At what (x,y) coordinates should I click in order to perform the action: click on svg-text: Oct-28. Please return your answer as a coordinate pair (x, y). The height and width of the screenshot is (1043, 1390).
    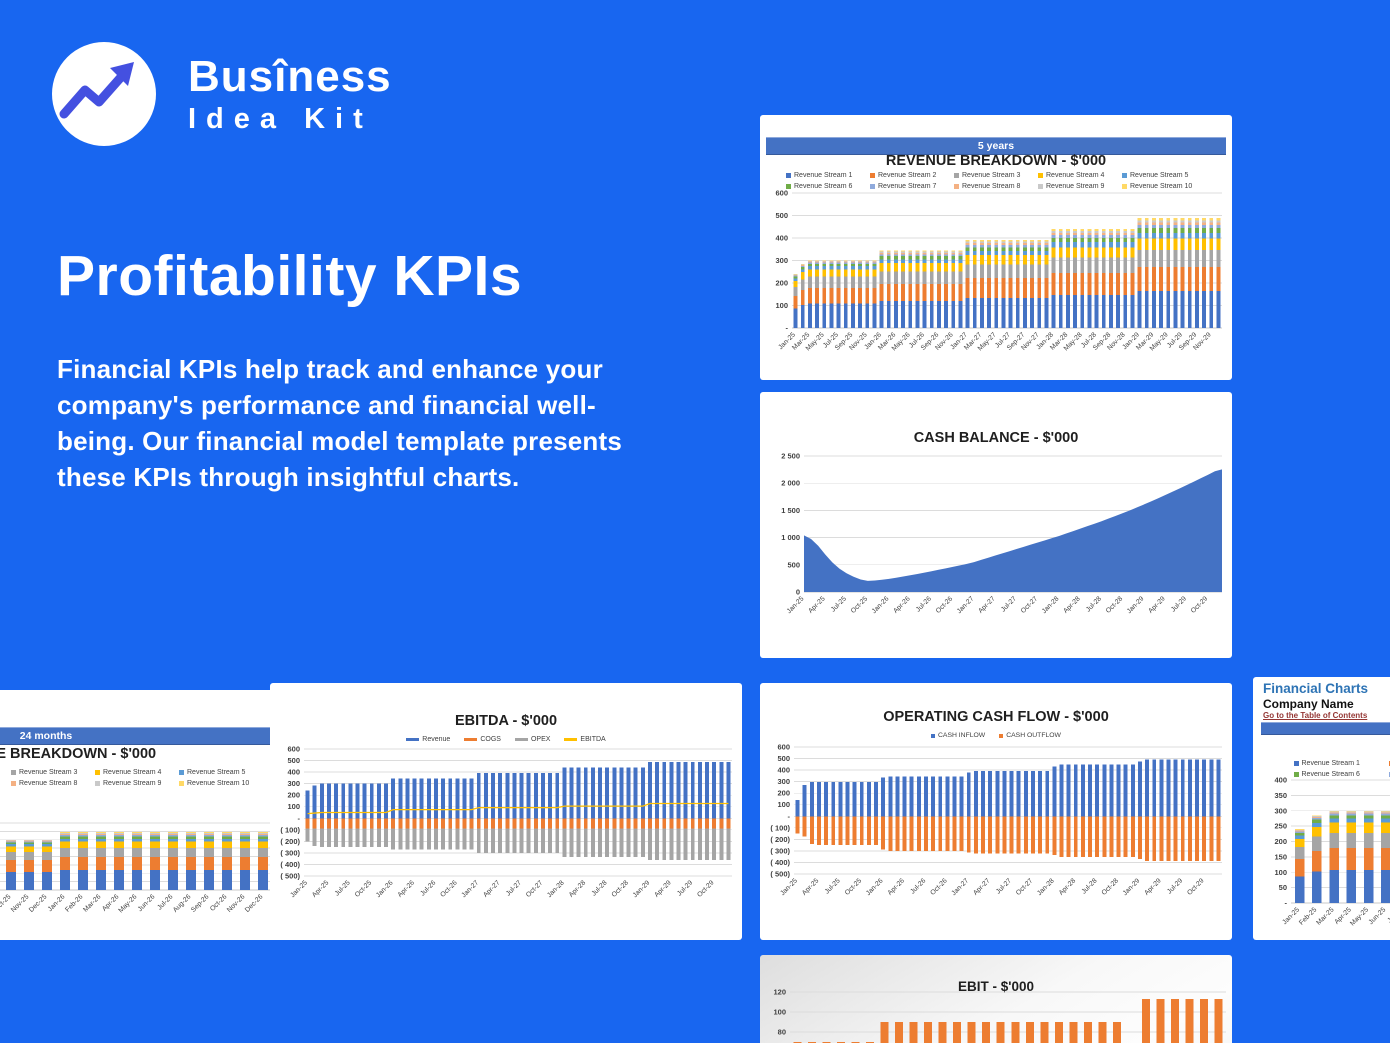
    Looking at the image, I should click on (1111, 887).